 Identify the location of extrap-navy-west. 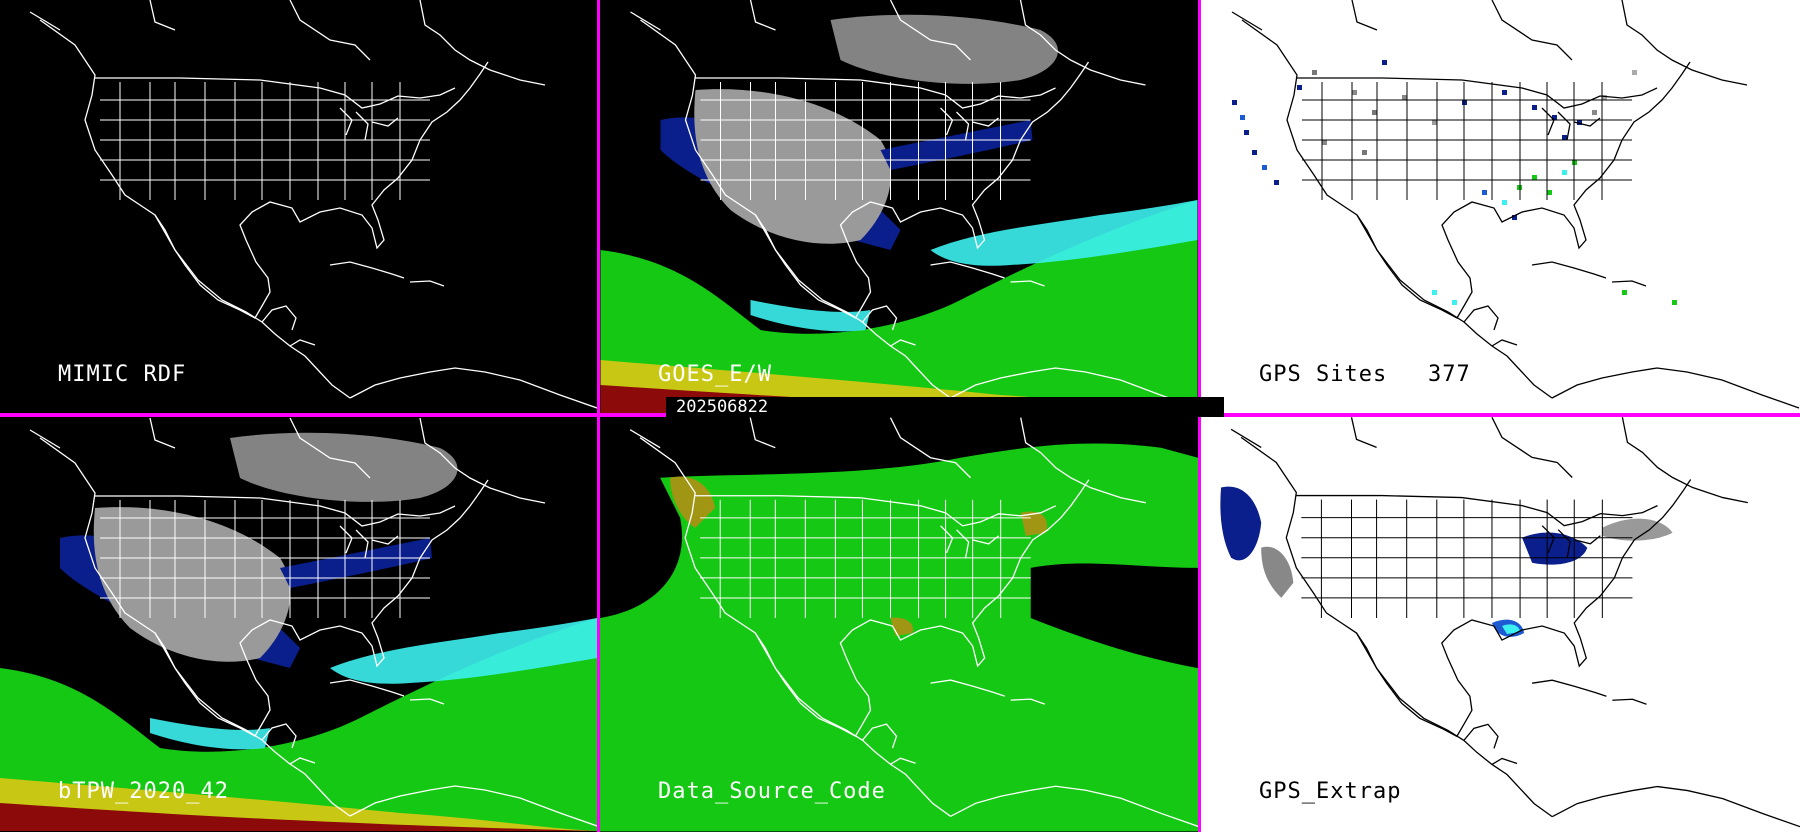
(1241, 523).